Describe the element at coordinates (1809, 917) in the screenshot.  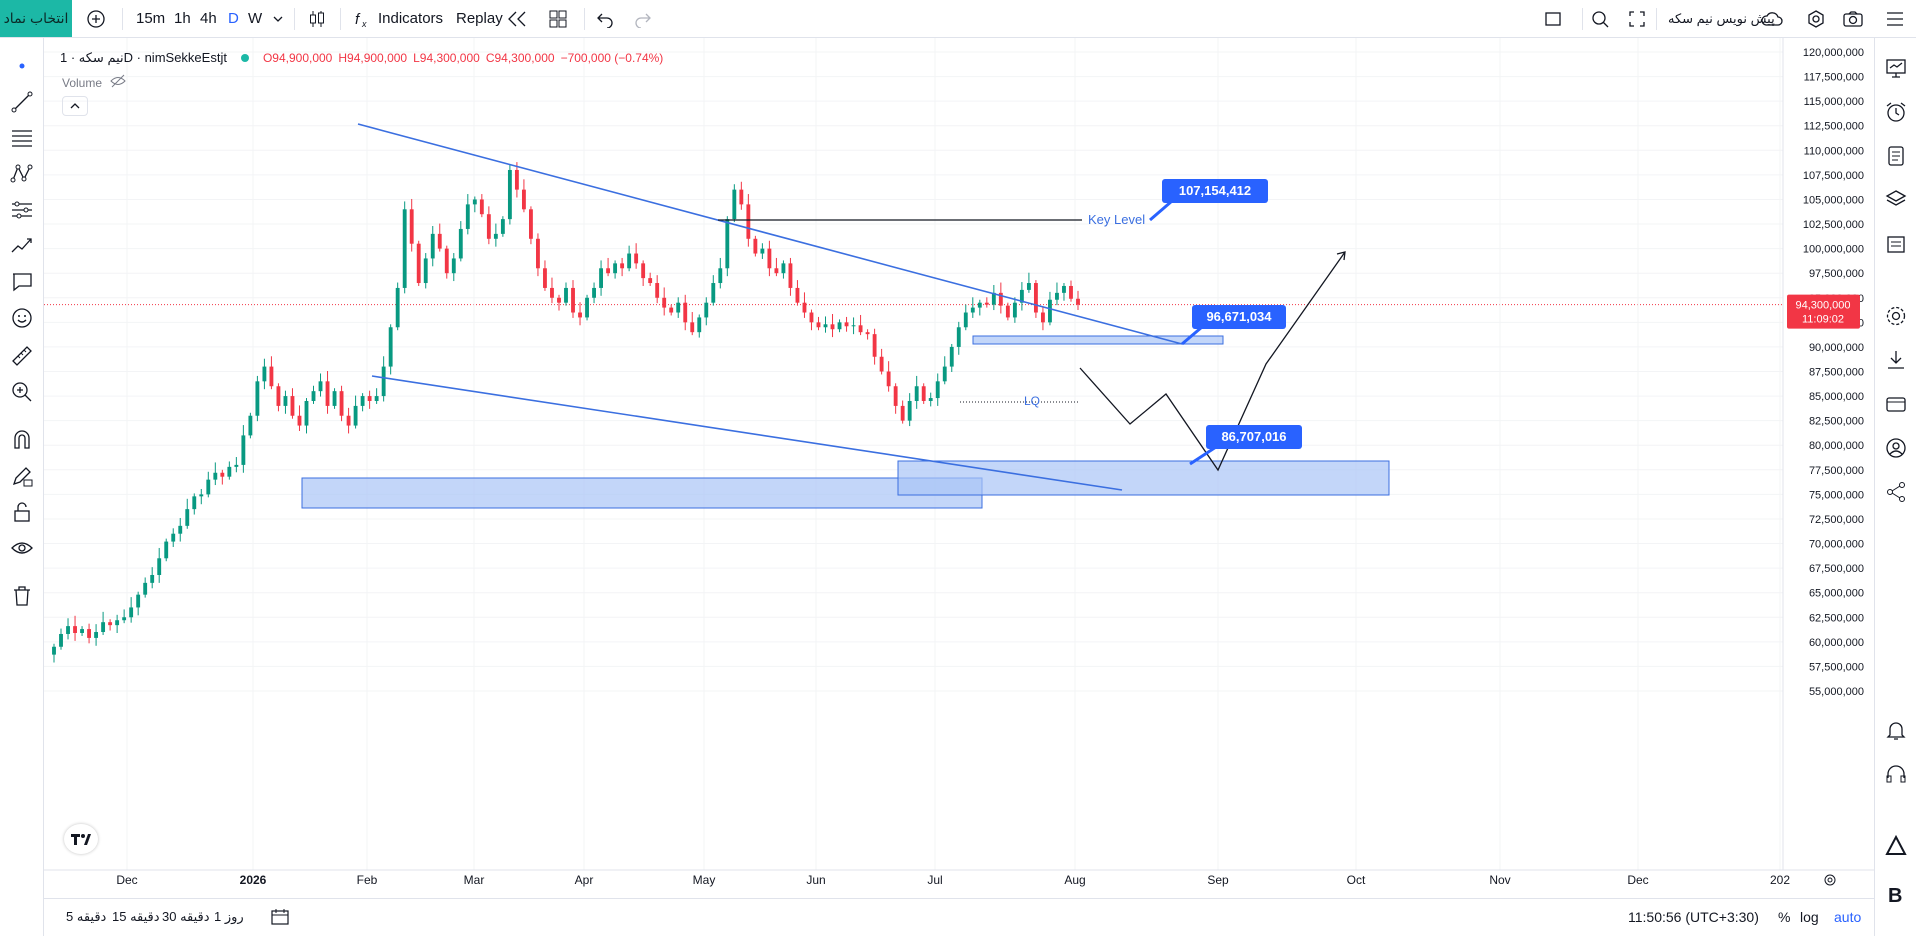
I see `log-toggle: log` at that location.